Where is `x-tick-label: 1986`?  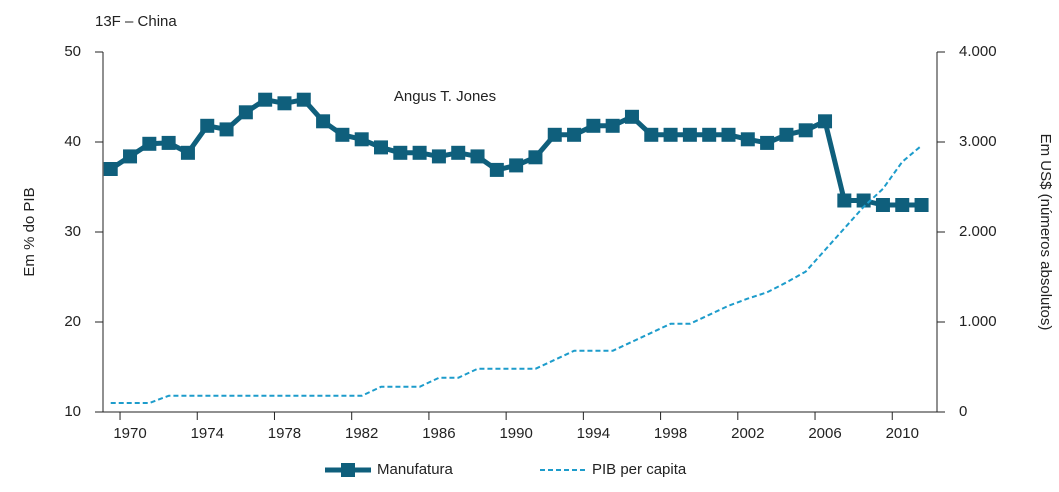 x-tick-label: 1986 is located at coordinates (438, 433).